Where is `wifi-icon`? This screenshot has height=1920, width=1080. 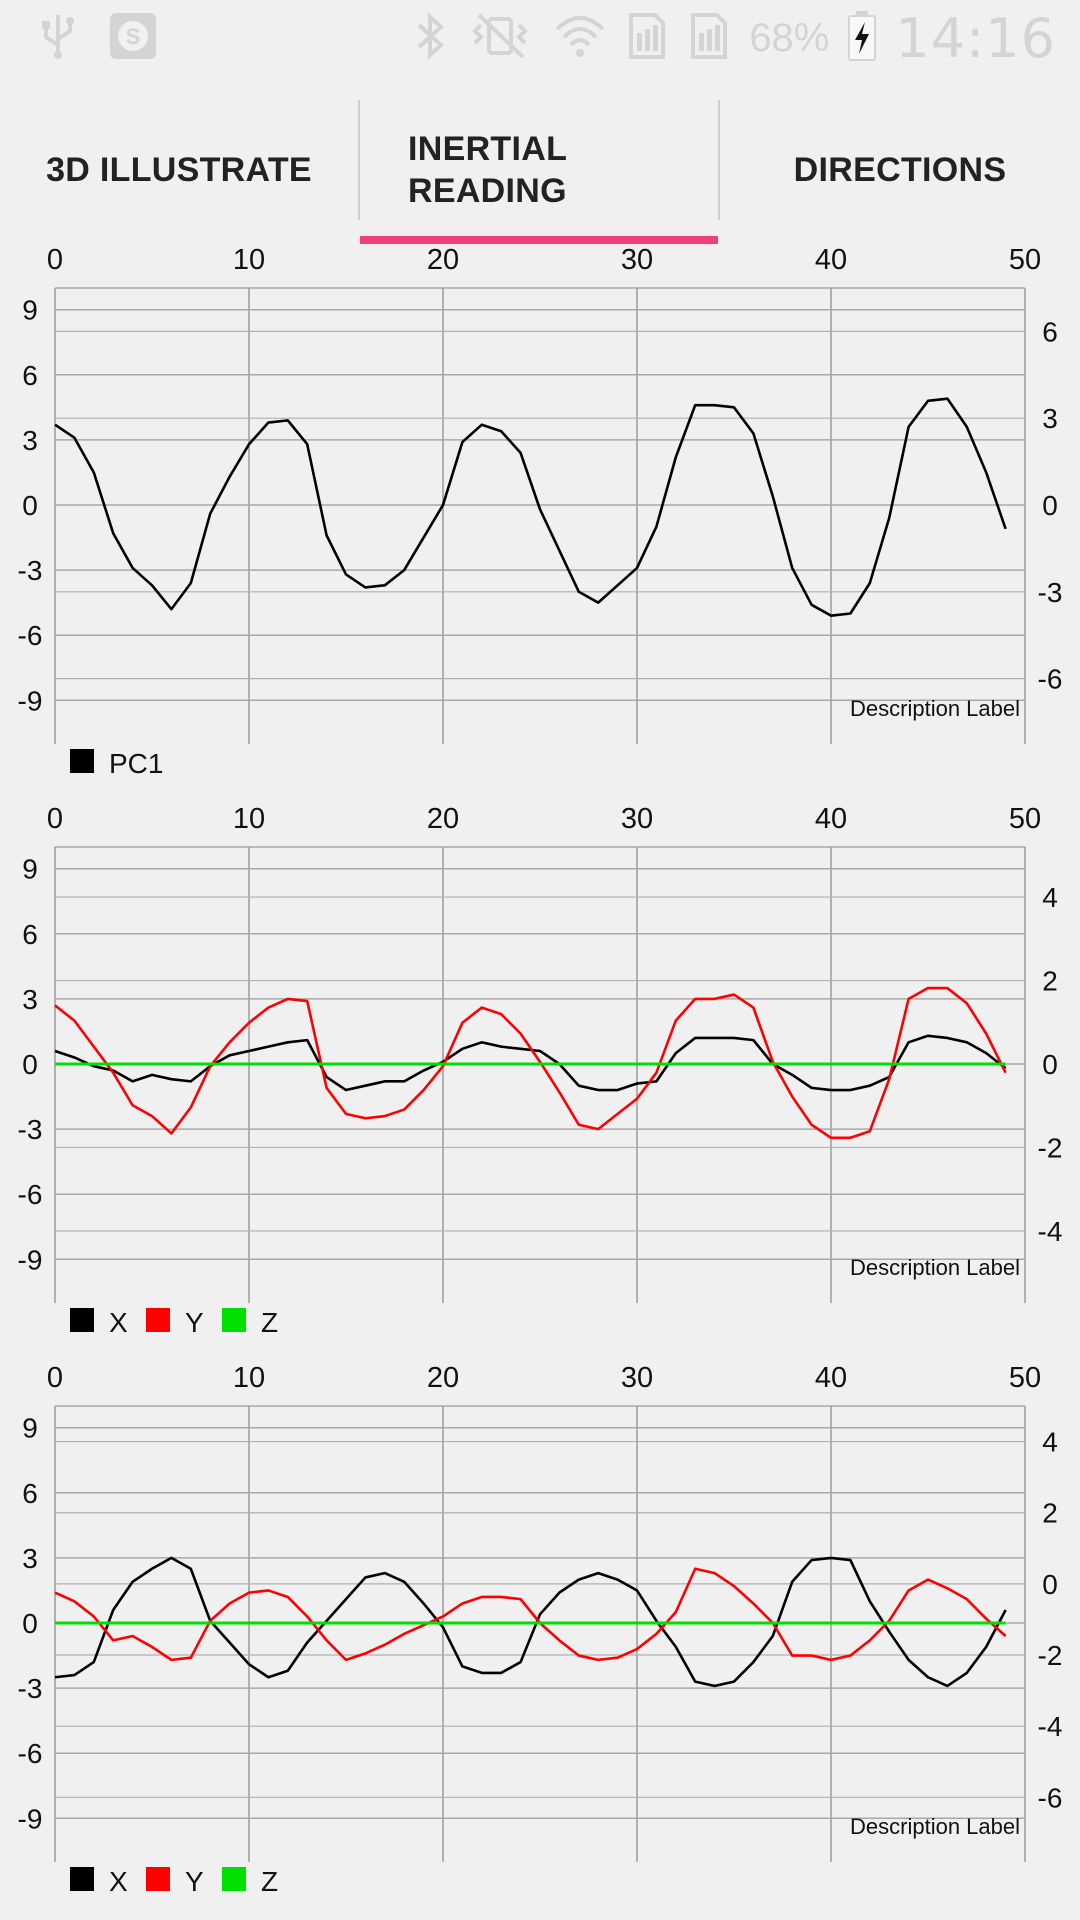 wifi-icon is located at coordinates (580, 38).